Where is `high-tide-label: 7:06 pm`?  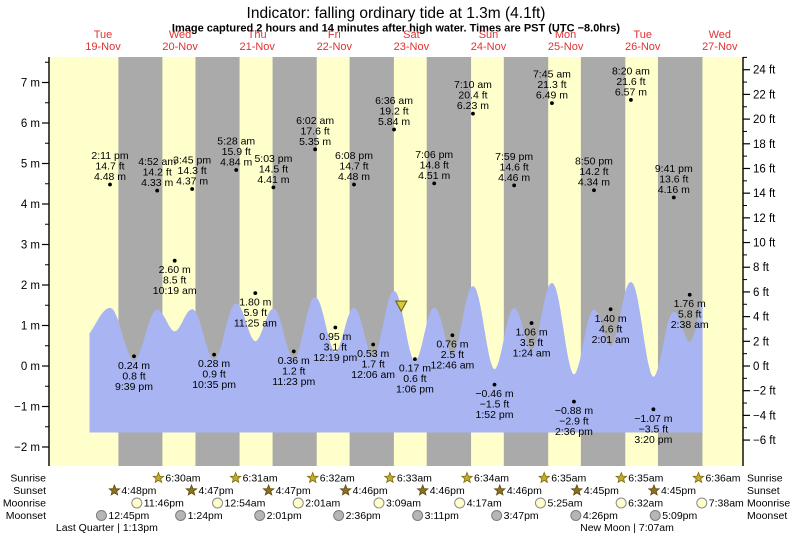
high-tide-label: 7:06 pm is located at coordinates (434, 155).